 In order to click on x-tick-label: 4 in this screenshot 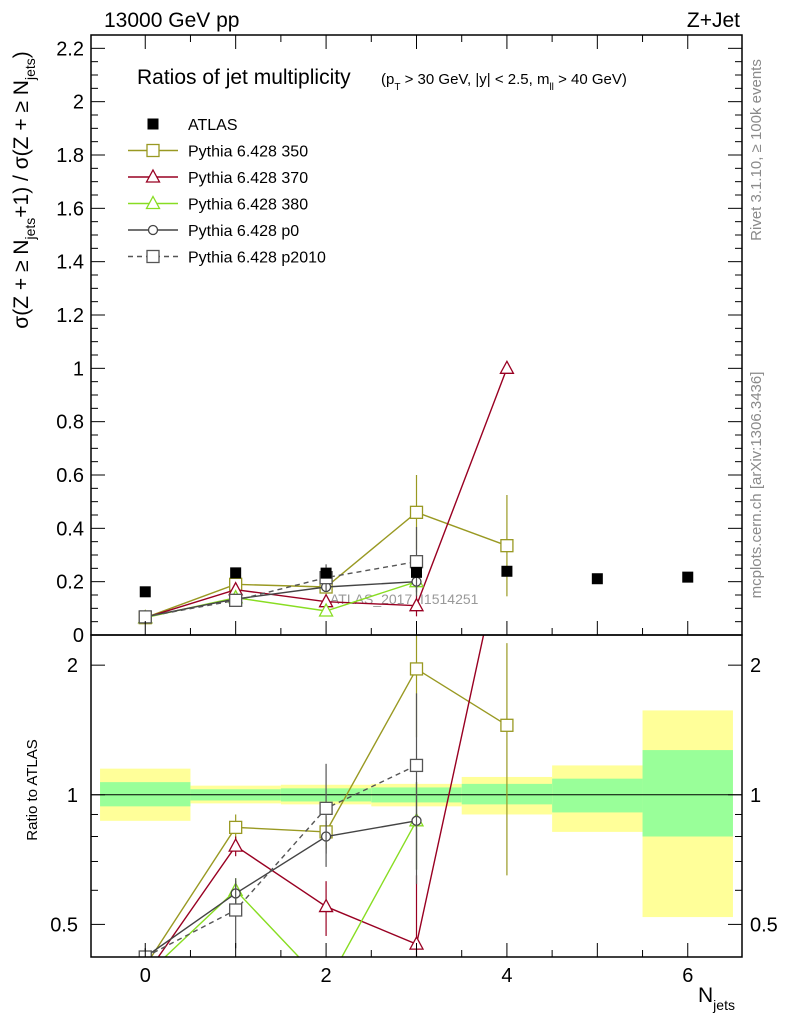, I will do `click(506, 976)`.